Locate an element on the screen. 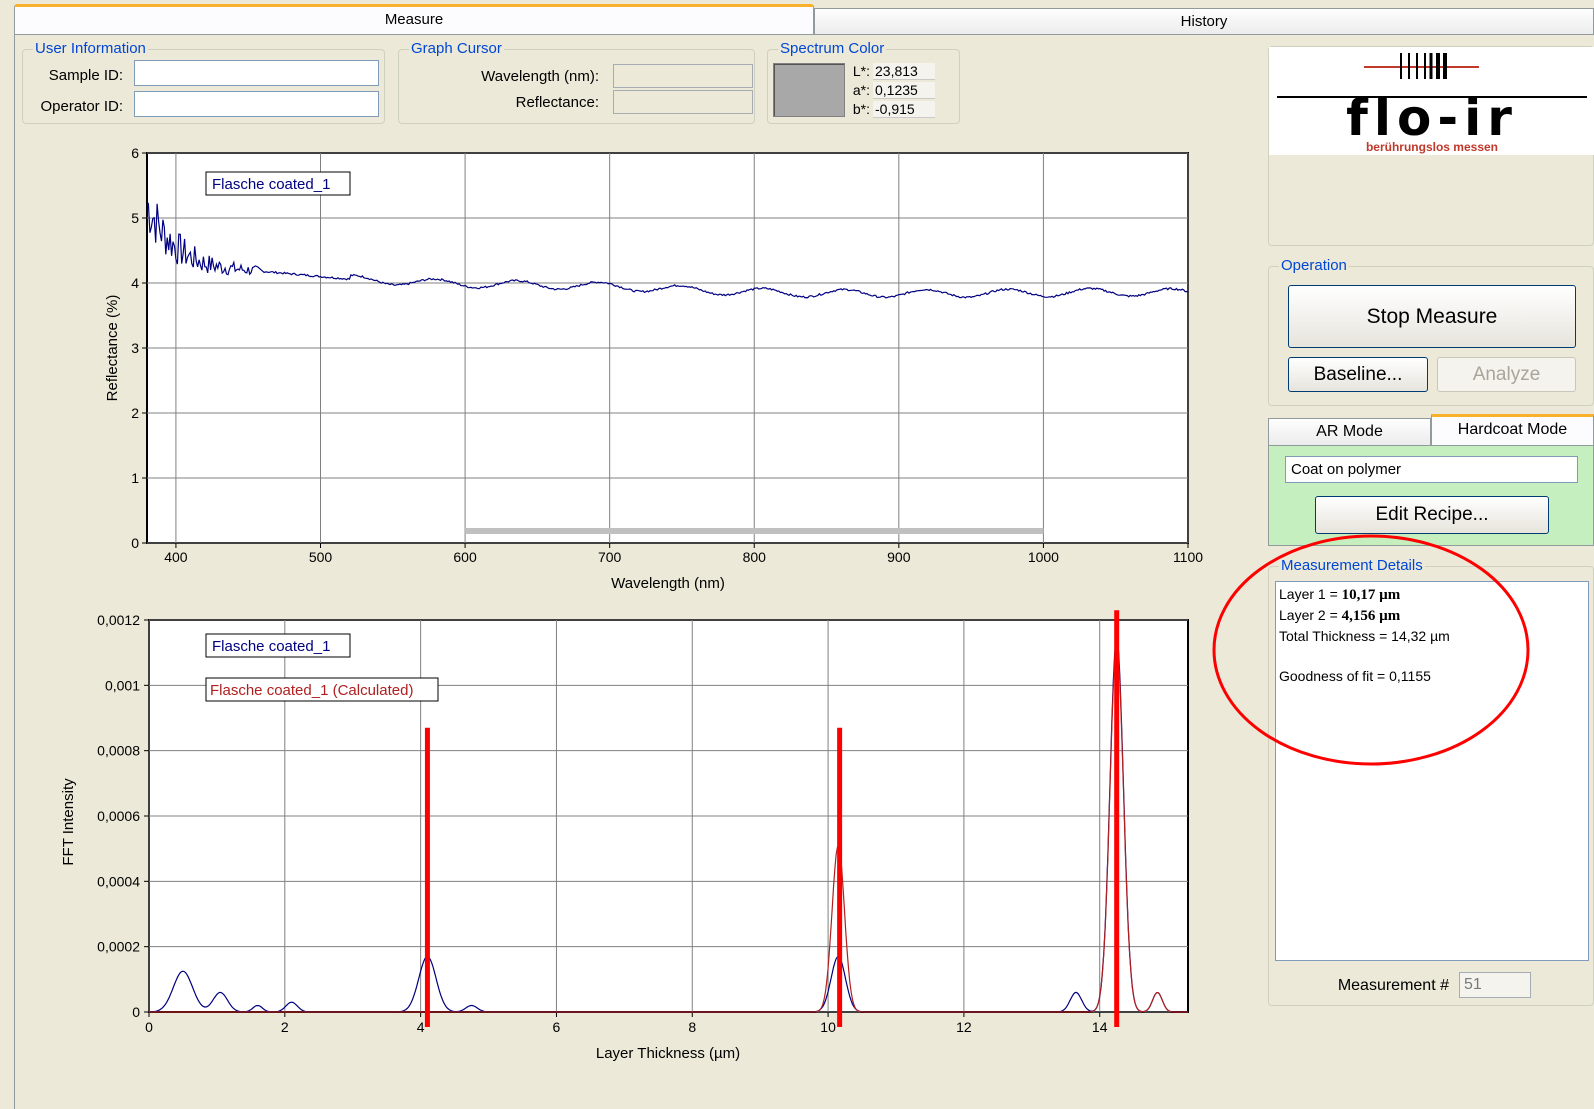 The width and height of the screenshot is (1594, 1109). layer-1-line: Layer 1 = 10,17 µm is located at coordinates (1432, 594).